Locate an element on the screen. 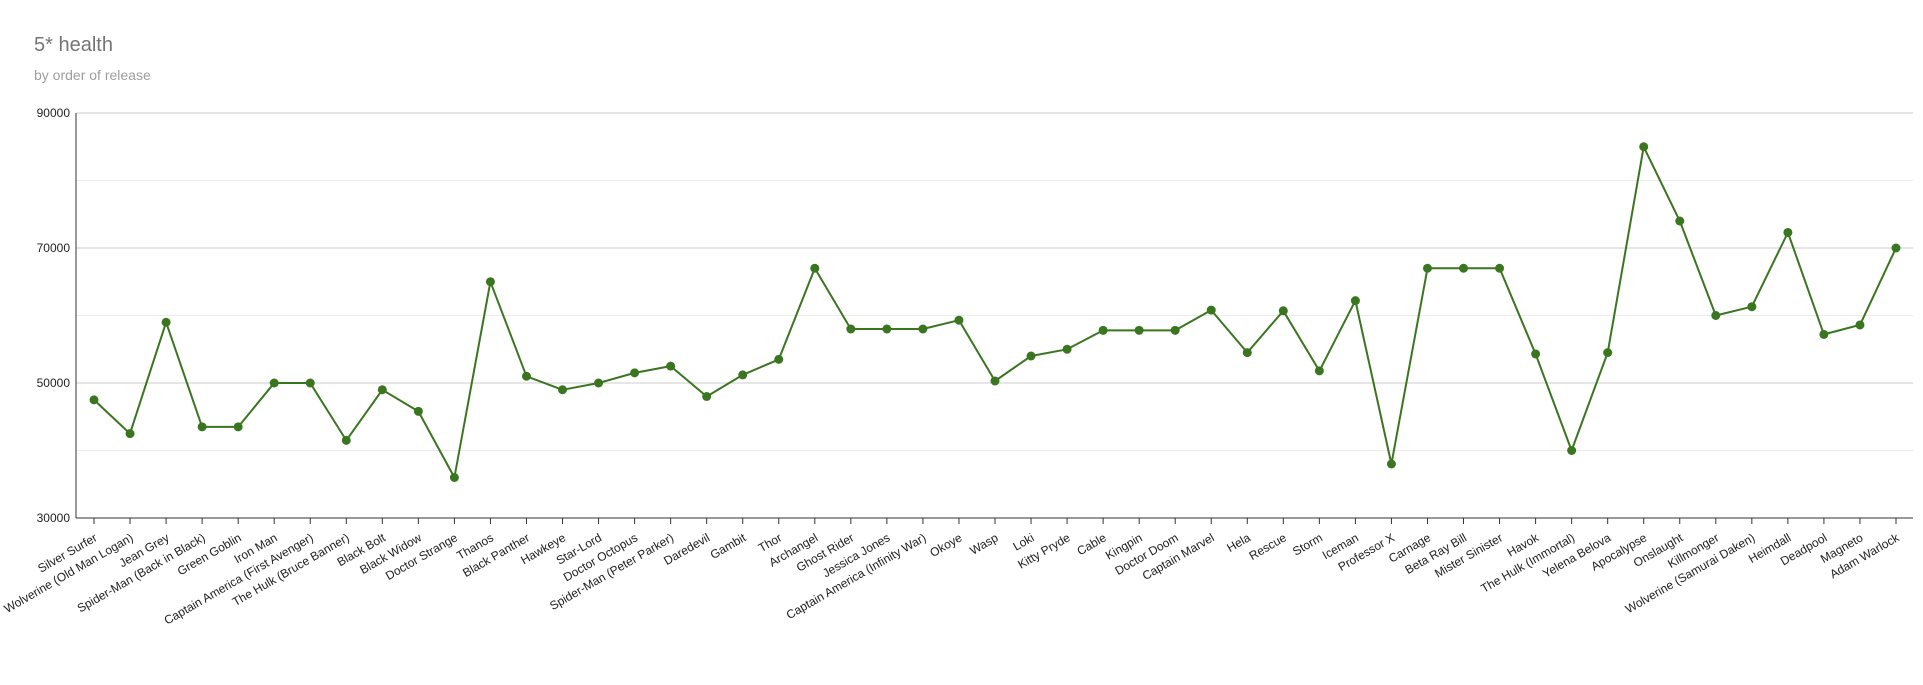 Image resolution: width=1923 pixels, height=685 pixels. x-tick-label: Rescue is located at coordinates (1268, 546).